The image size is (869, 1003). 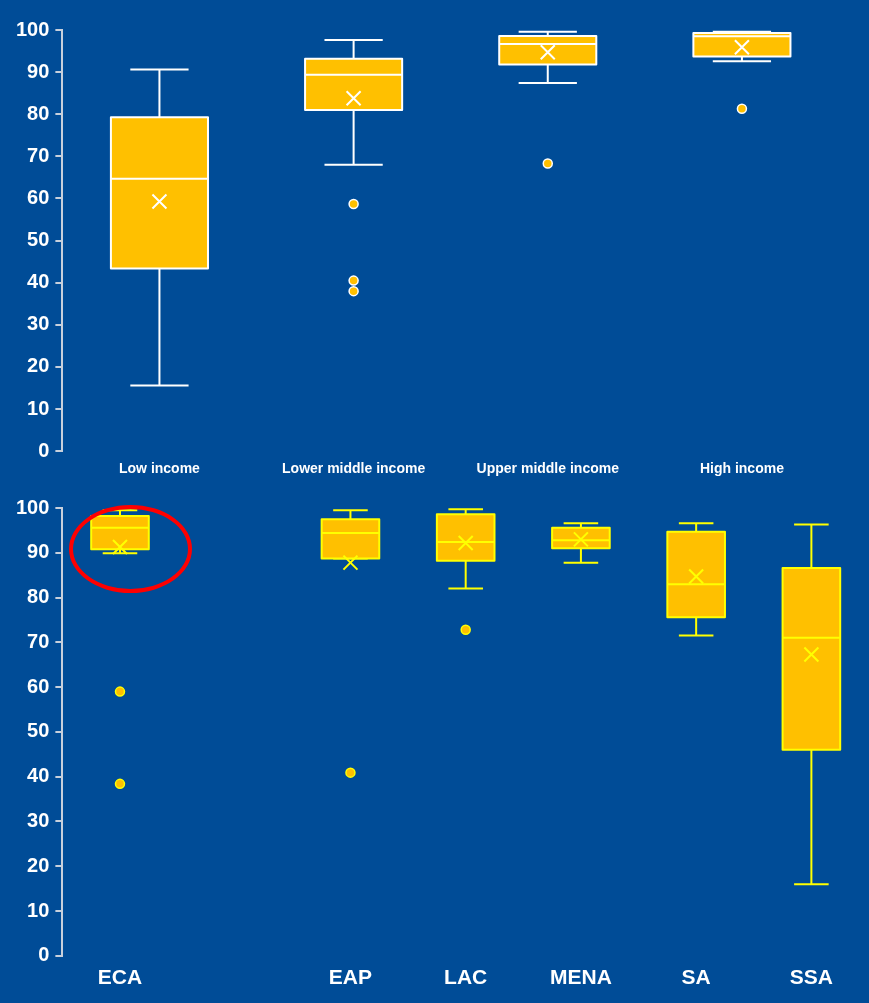 What do you see at coordinates (350, 977) in the screenshot?
I see `x-tick-label: EAP` at bounding box center [350, 977].